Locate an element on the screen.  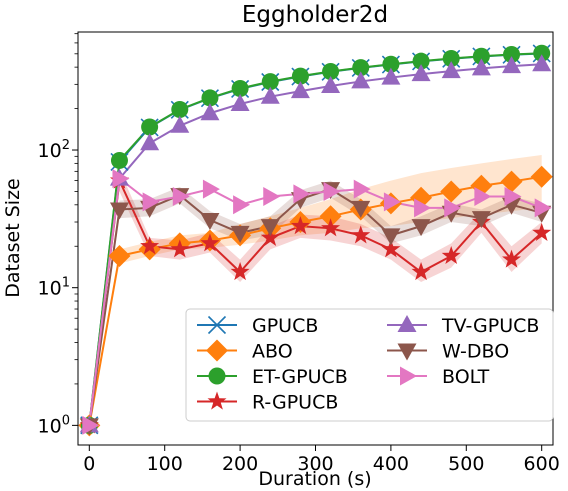
legend-label-et-gpucb: ET-GPUCB is located at coordinates (300, 377).